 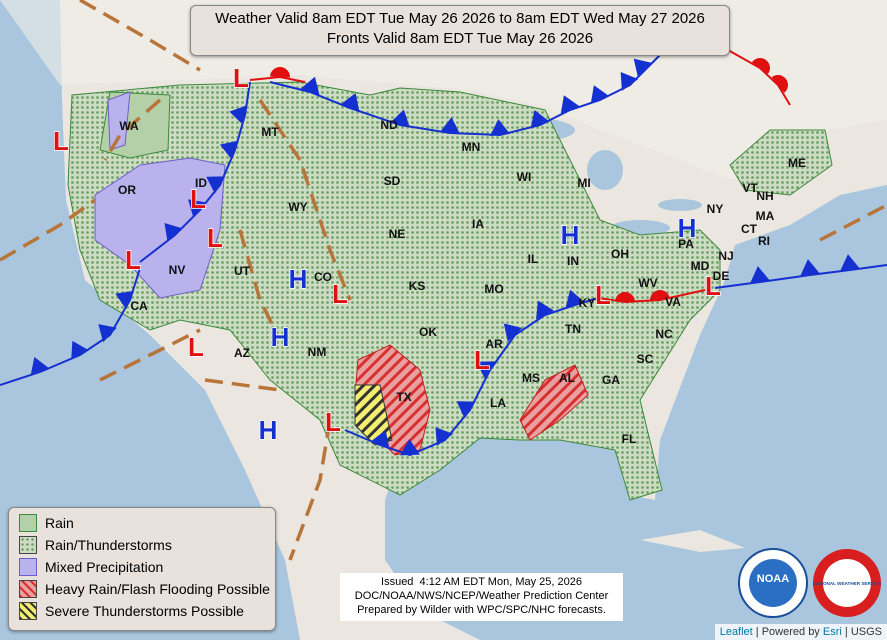 What do you see at coordinates (692, 541) in the screenshot?
I see `cuba` at bounding box center [692, 541].